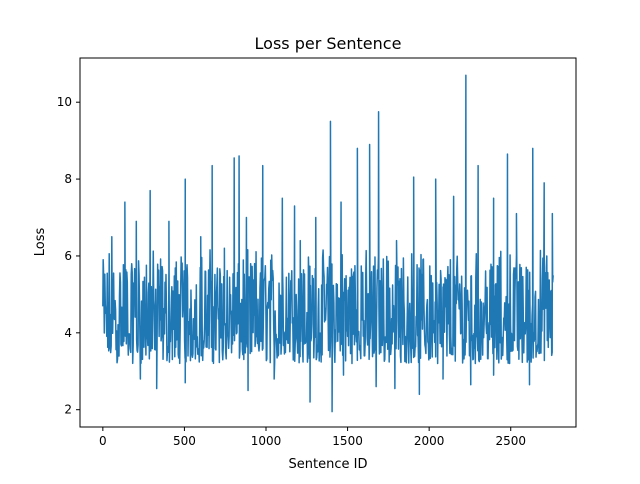 This screenshot has height=484, width=640. I want to click on y-axis-label: Loss, so click(40, 242).